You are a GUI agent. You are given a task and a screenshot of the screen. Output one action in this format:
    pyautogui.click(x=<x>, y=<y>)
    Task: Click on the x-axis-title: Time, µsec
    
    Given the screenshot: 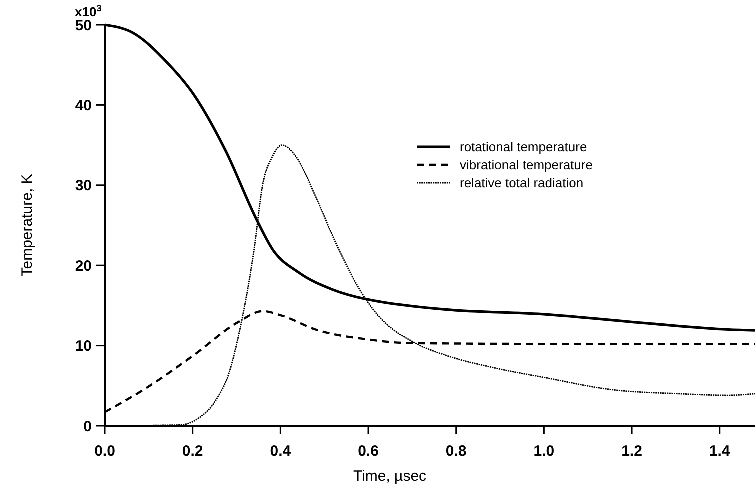 What is the action you would take?
    pyautogui.click(x=390, y=476)
    